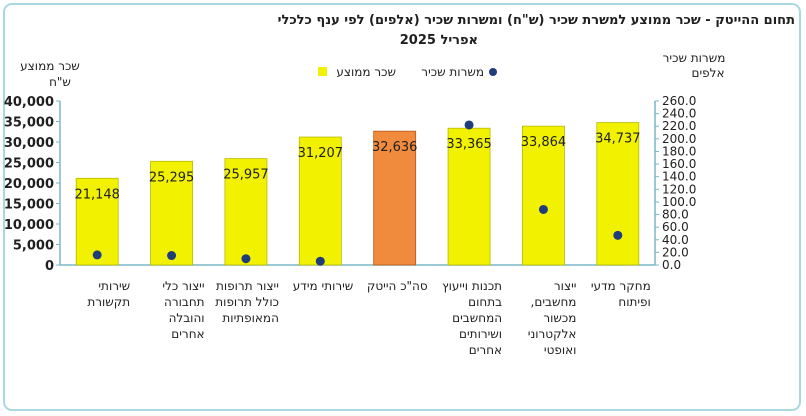 The width and height of the screenshot is (806, 416). What do you see at coordinates (679, 189) in the screenshot?
I see `right-tick-label: 120.0` at bounding box center [679, 189].